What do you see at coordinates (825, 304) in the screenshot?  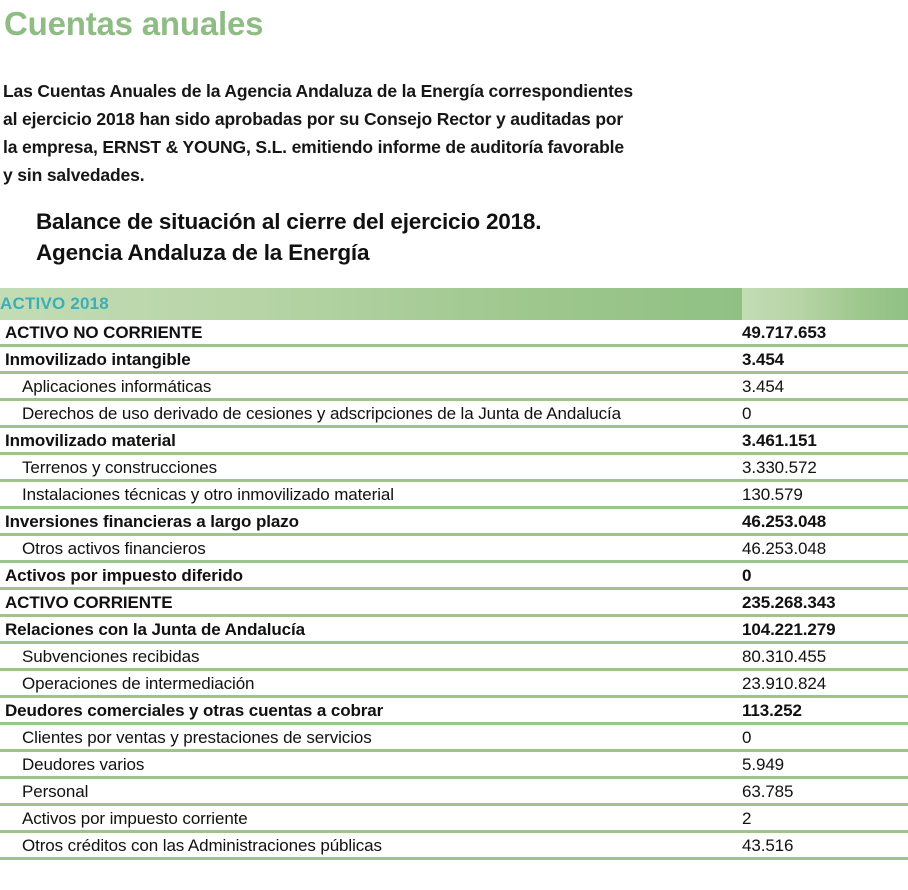 I see `column-header-amount` at bounding box center [825, 304].